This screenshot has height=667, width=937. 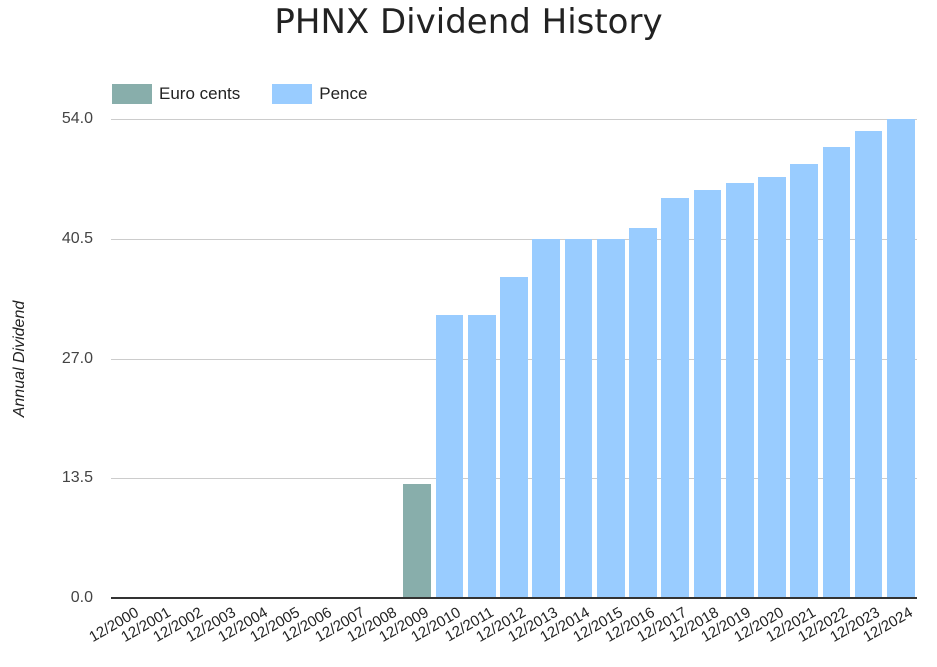 I want to click on chart-title: PHNX Dividend History, so click(x=468, y=22).